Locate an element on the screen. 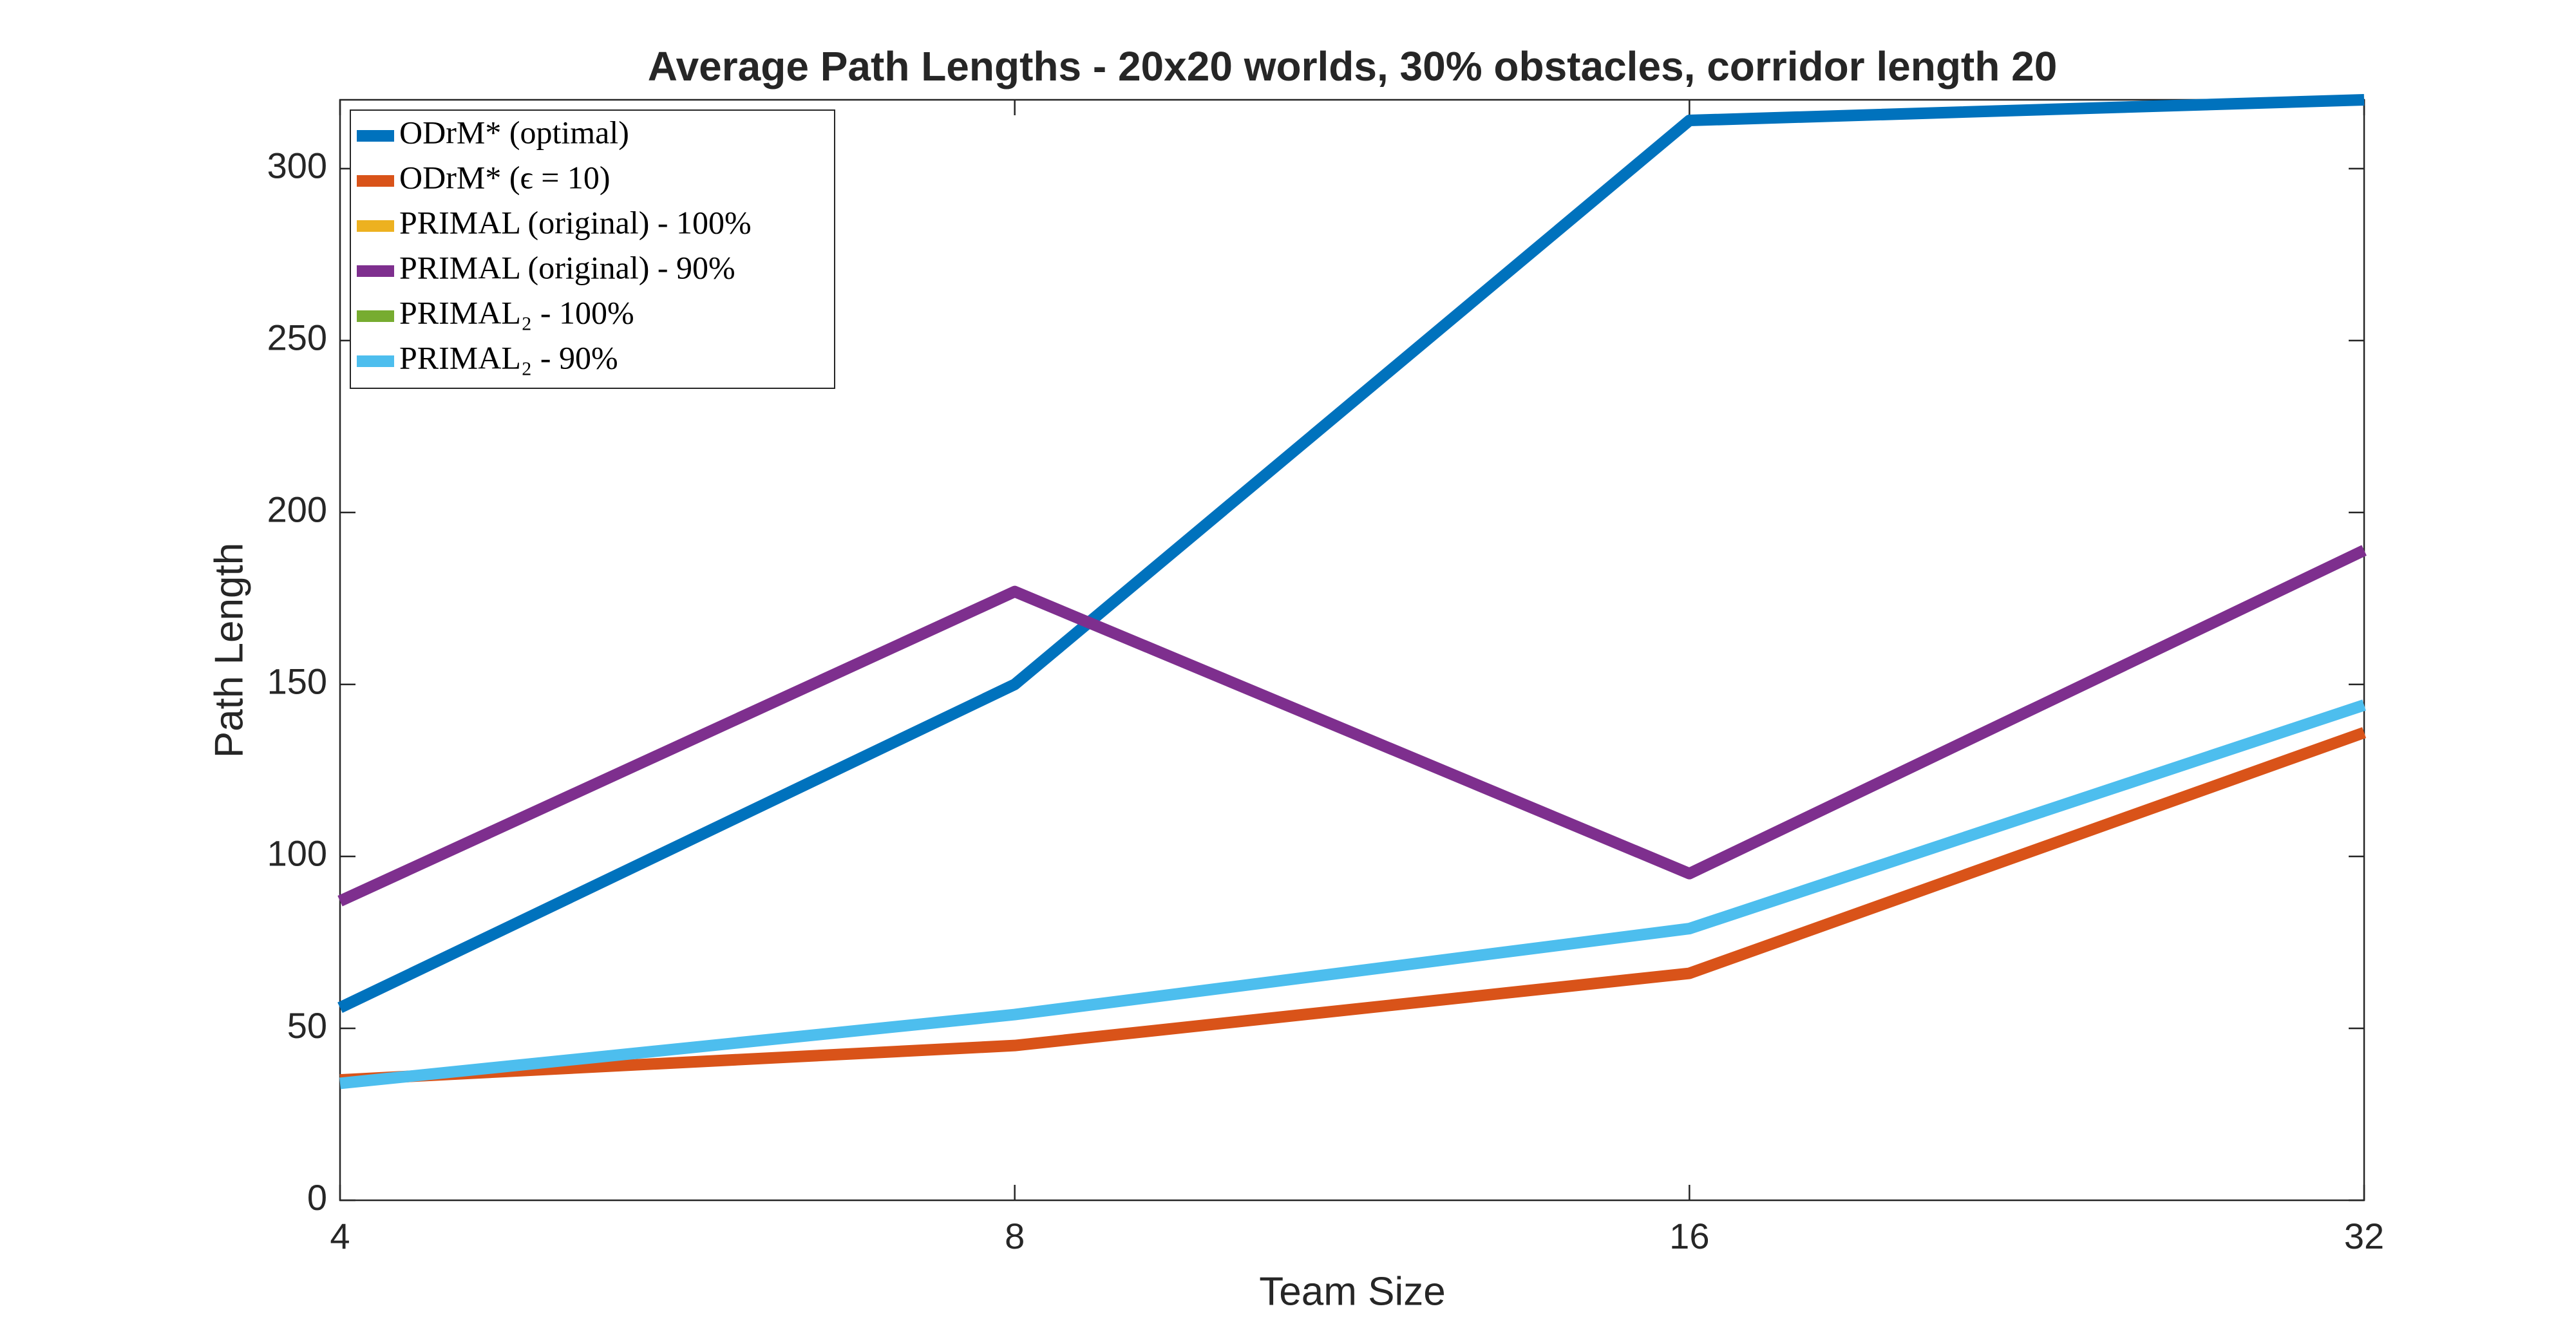  x-tick-label: 8 is located at coordinates (1015, 1236).